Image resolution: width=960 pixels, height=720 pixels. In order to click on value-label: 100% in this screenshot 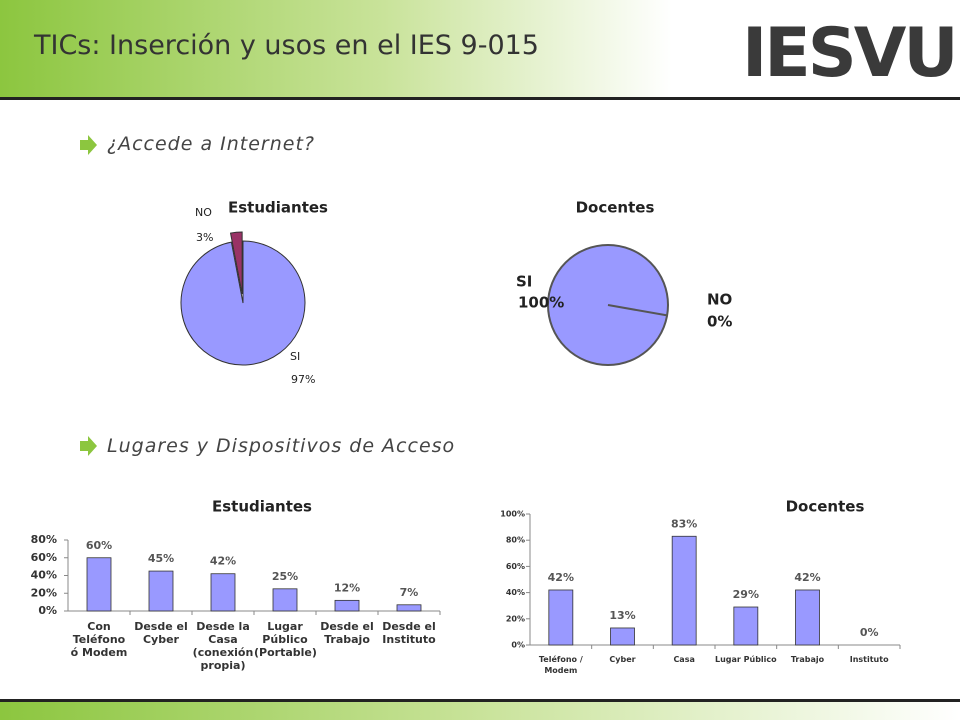, I will do `click(541, 303)`.